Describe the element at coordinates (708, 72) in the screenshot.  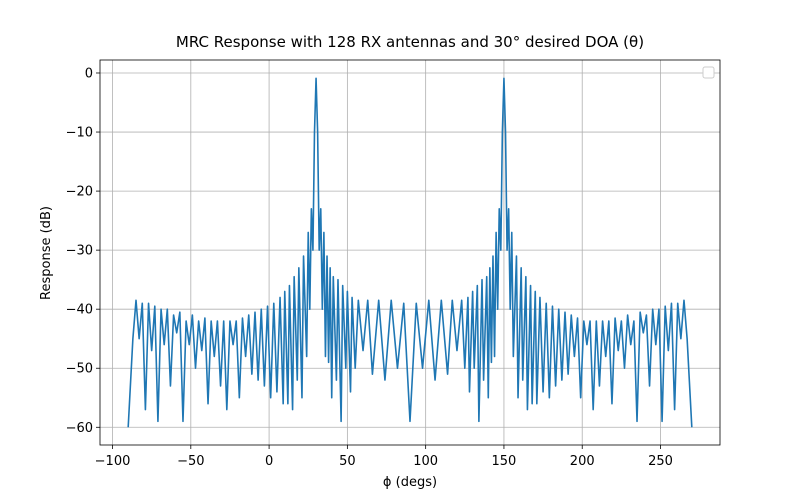
I see `legend-box` at that location.